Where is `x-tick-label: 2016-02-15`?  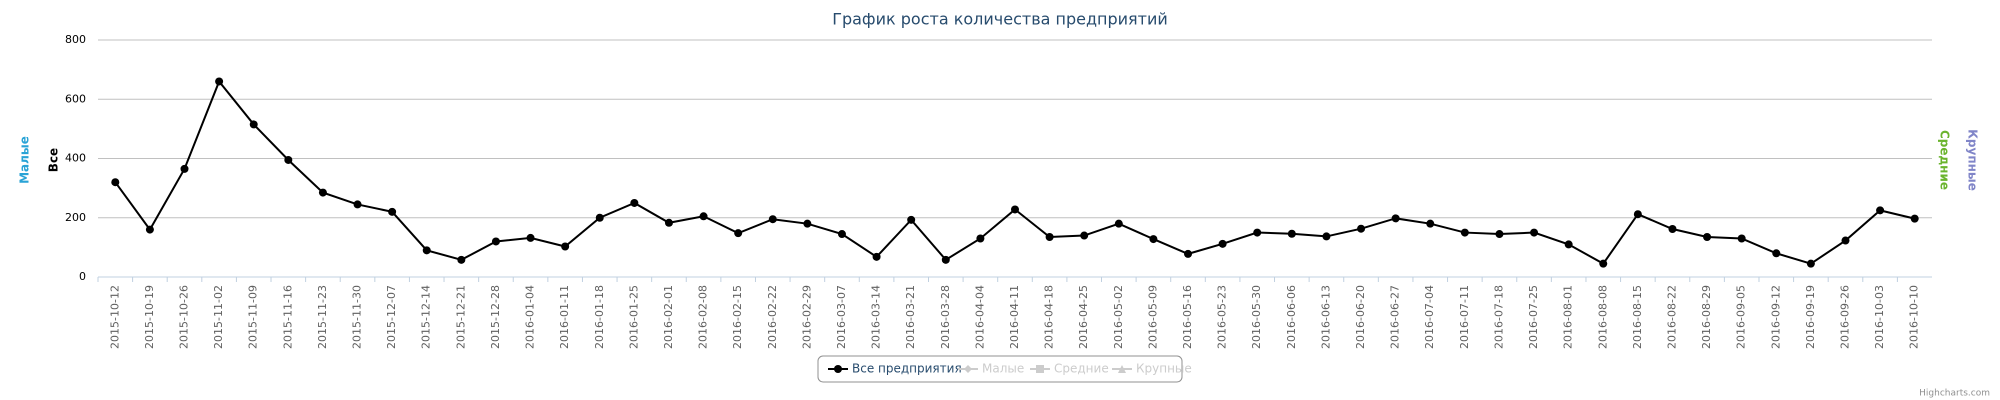 x-tick-label: 2016-02-15 is located at coordinates (737, 317).